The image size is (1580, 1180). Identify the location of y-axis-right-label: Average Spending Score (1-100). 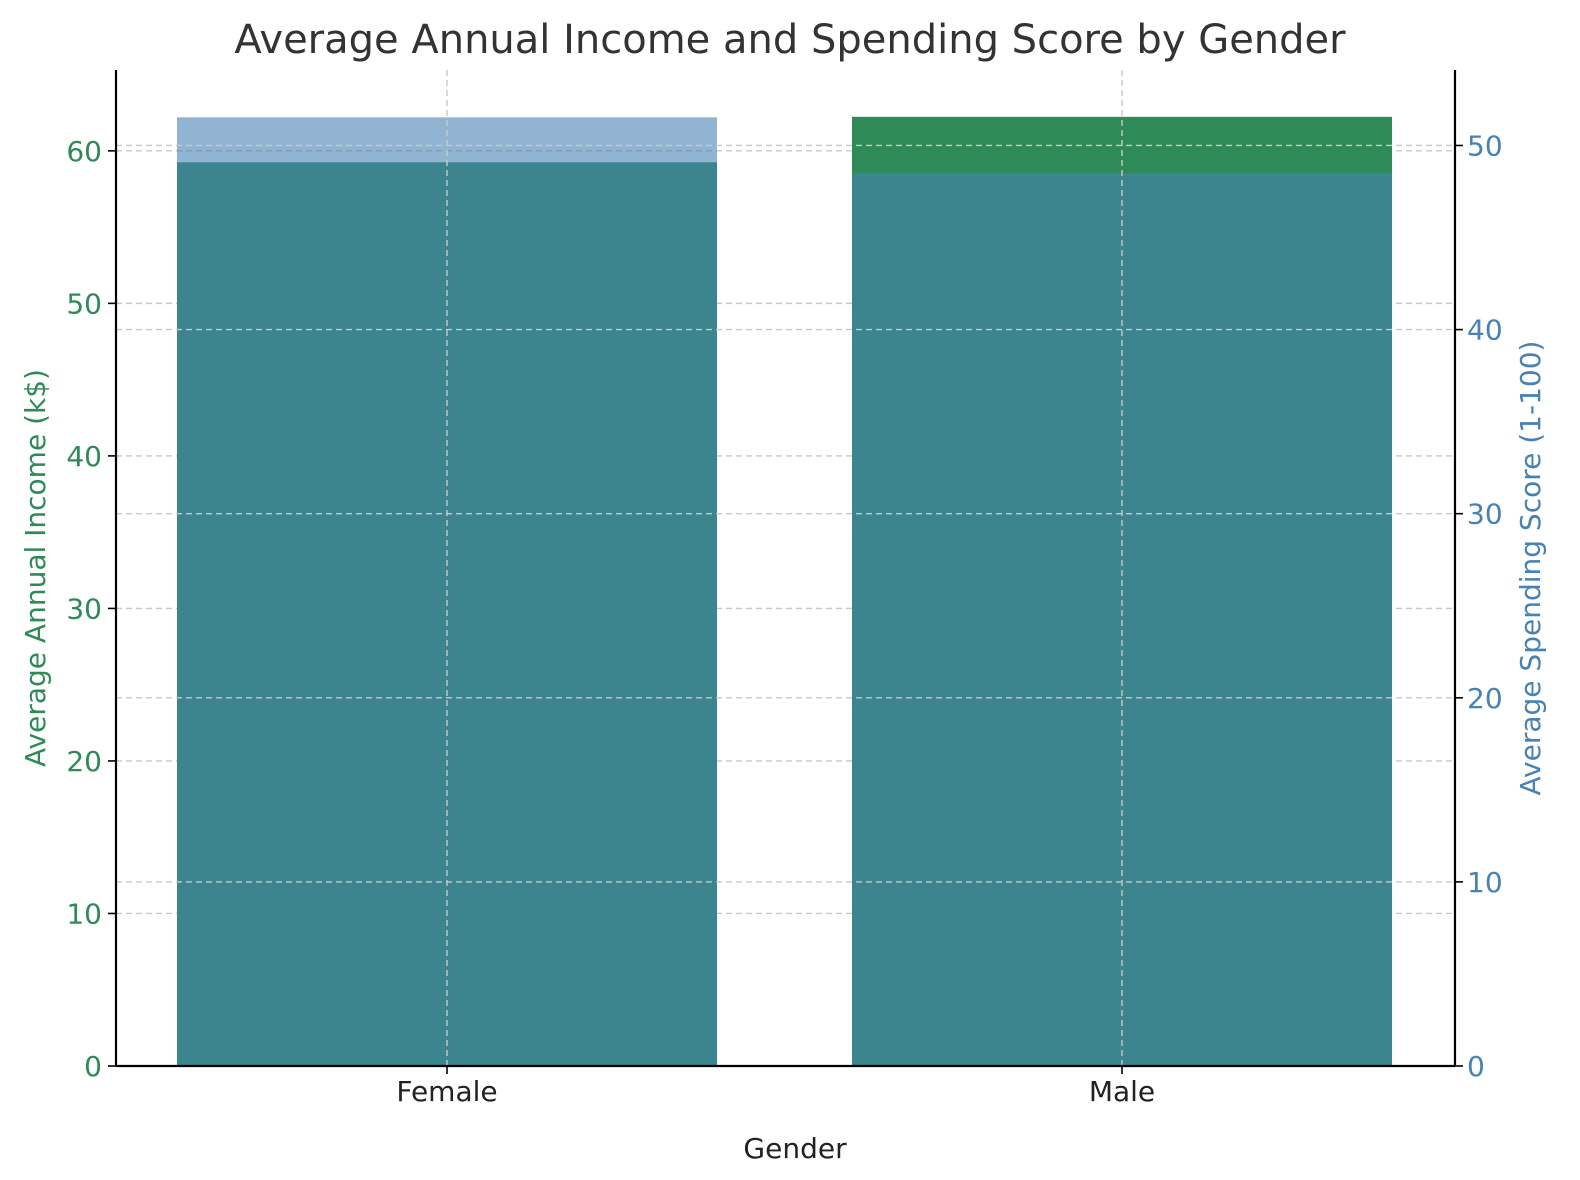
(1530, 568).